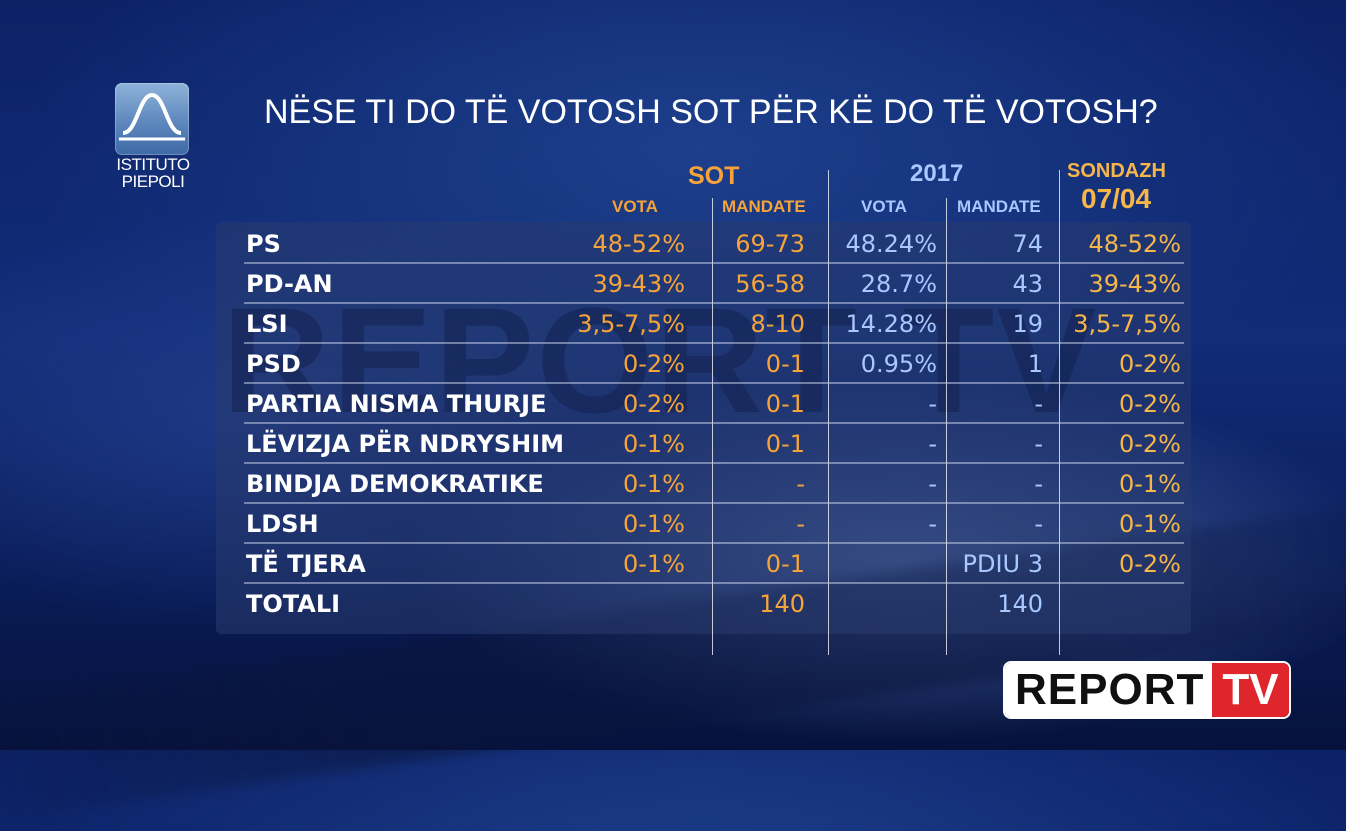 The height and width of the screenshot is (831, 1346). Describe the element at coordinates (1116, 171) in the screenshot. I see `header-sondazh: SONDAZH` at that location.